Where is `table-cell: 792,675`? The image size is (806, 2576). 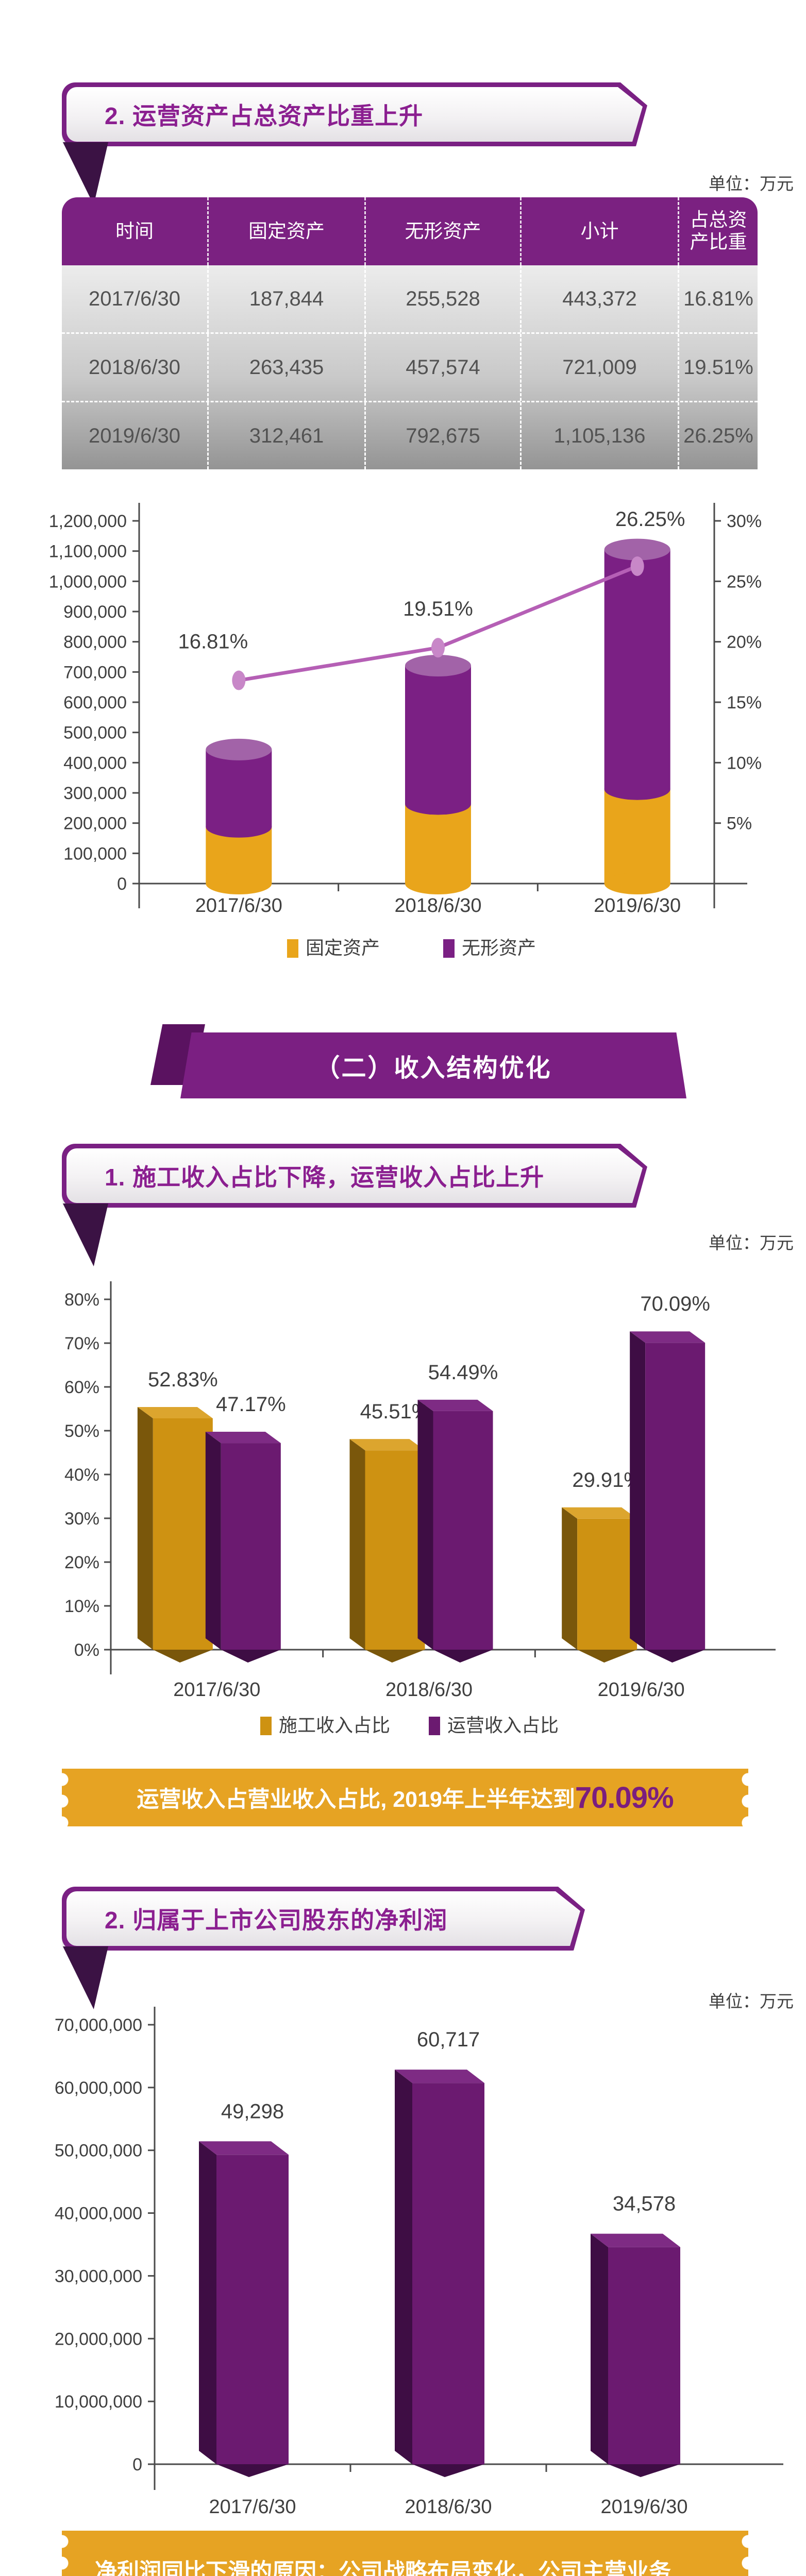
table-cell: 792,675 is located at coordinates (444, 435).